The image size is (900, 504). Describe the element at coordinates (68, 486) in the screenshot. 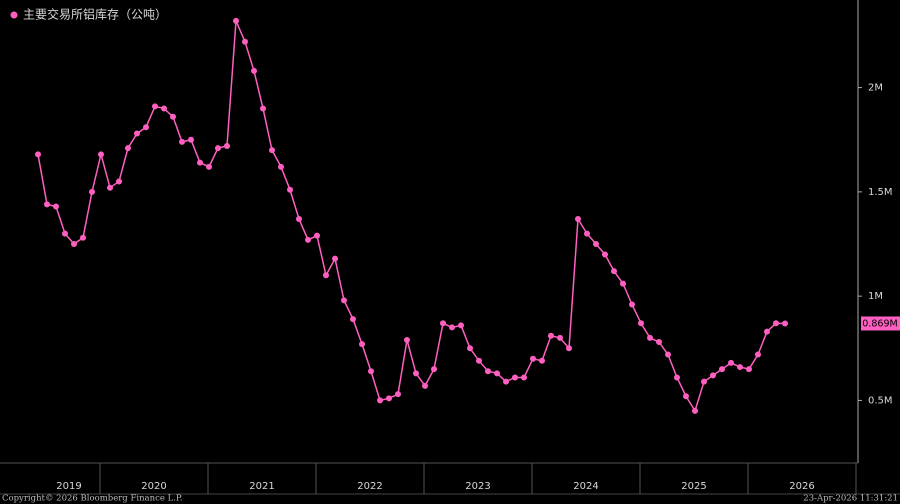

I see `x-tick-label: 2019` at that location.